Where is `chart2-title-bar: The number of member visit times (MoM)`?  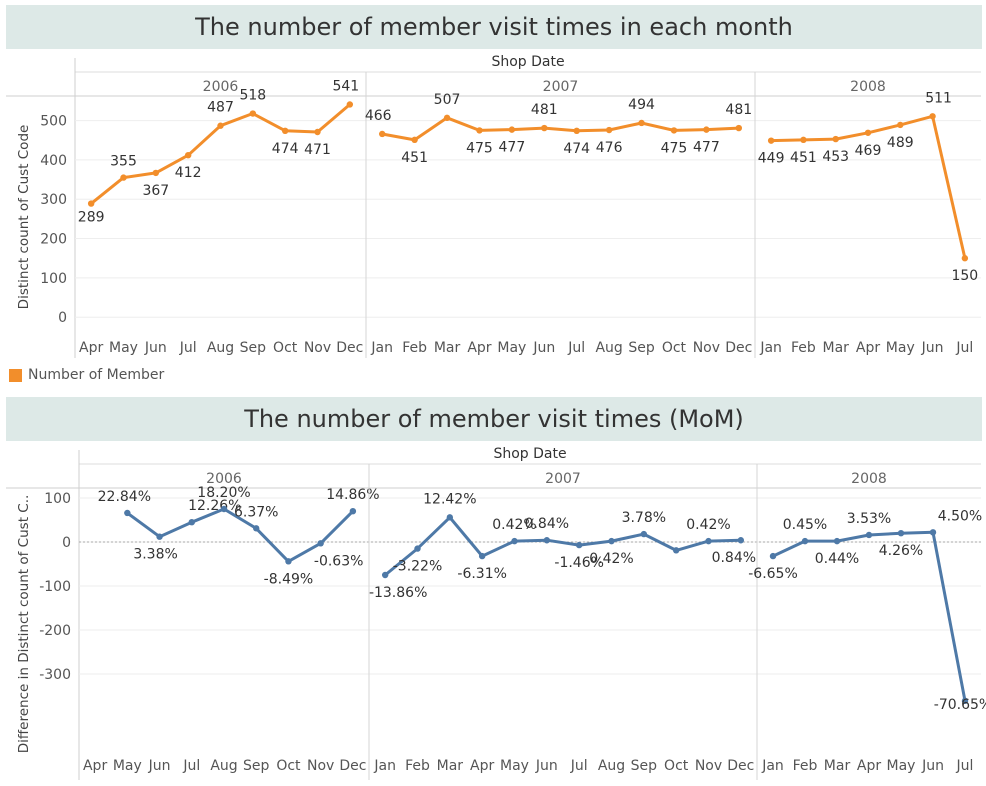 chart2-title-bar: The number of member visit times (MoM) is located at coordinates (494, 419).